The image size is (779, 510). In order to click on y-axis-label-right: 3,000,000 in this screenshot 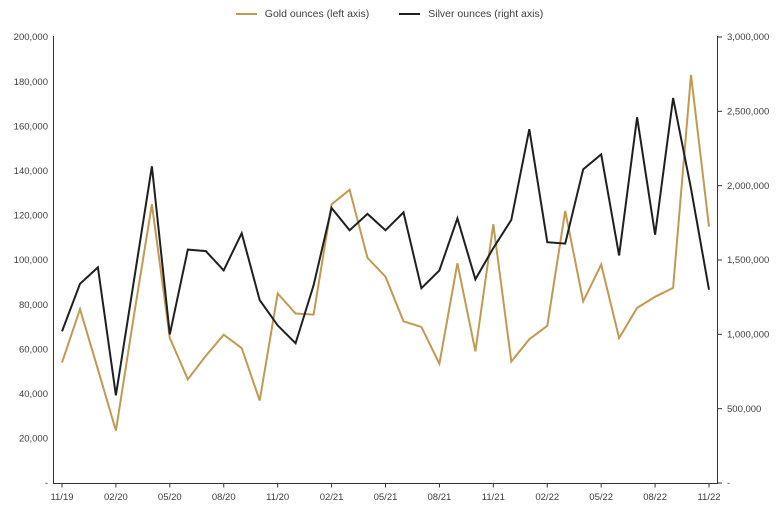, I will do `click(748, 37)`.